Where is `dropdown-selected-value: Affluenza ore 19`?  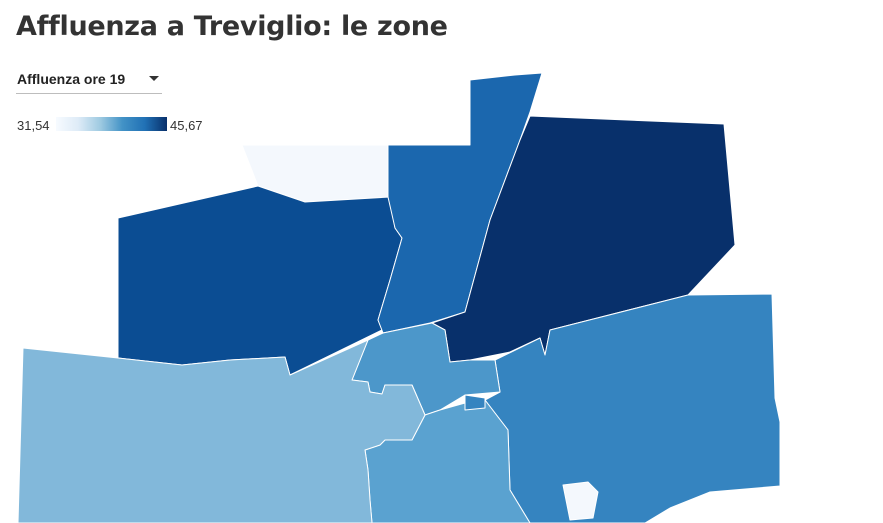 dropdown-selected-value: Affluenza ore 19 is located at coordinates (71, 79).